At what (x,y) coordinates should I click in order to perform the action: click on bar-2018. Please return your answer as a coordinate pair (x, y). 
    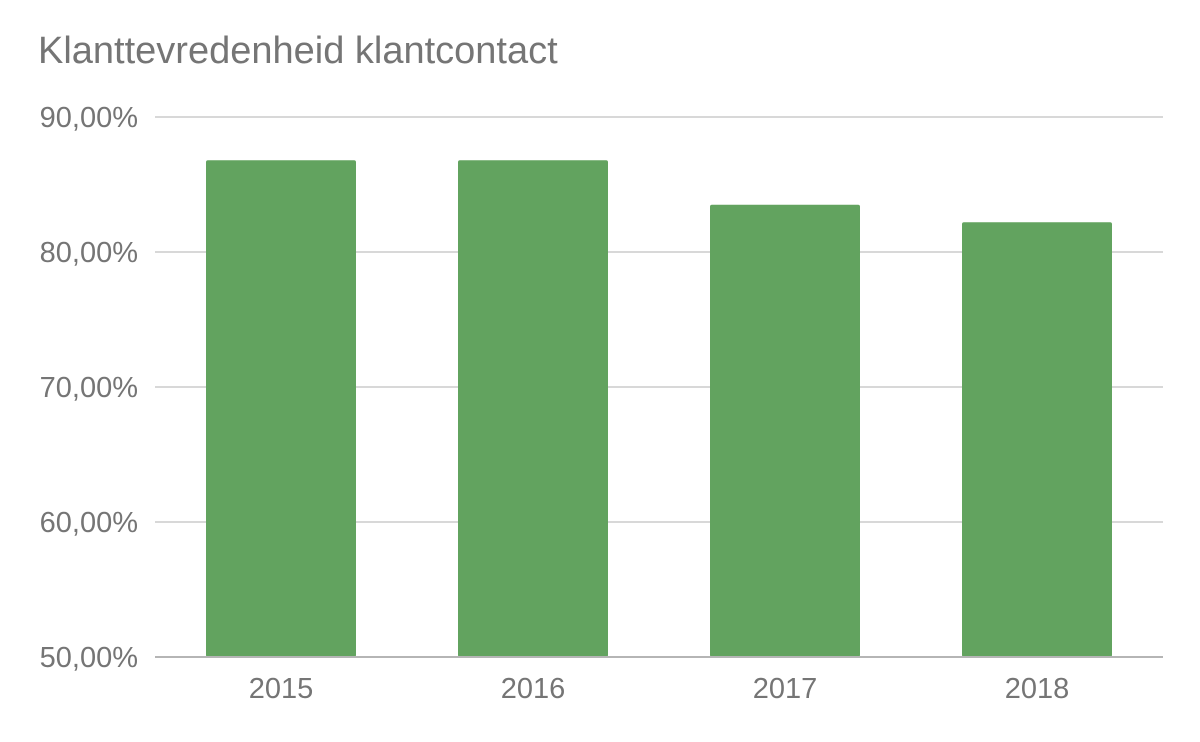
    Looking at the image, I should click on (1037, 440).